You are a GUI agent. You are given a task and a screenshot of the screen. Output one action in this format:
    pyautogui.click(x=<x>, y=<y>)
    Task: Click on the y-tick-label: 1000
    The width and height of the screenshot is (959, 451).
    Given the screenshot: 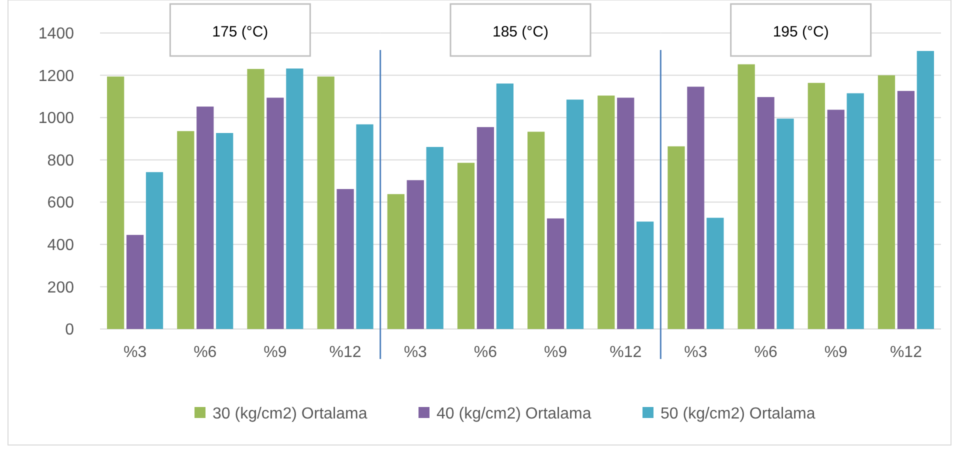 What is the action you would take?
    pyautogui.click(x=56, y=119)
    